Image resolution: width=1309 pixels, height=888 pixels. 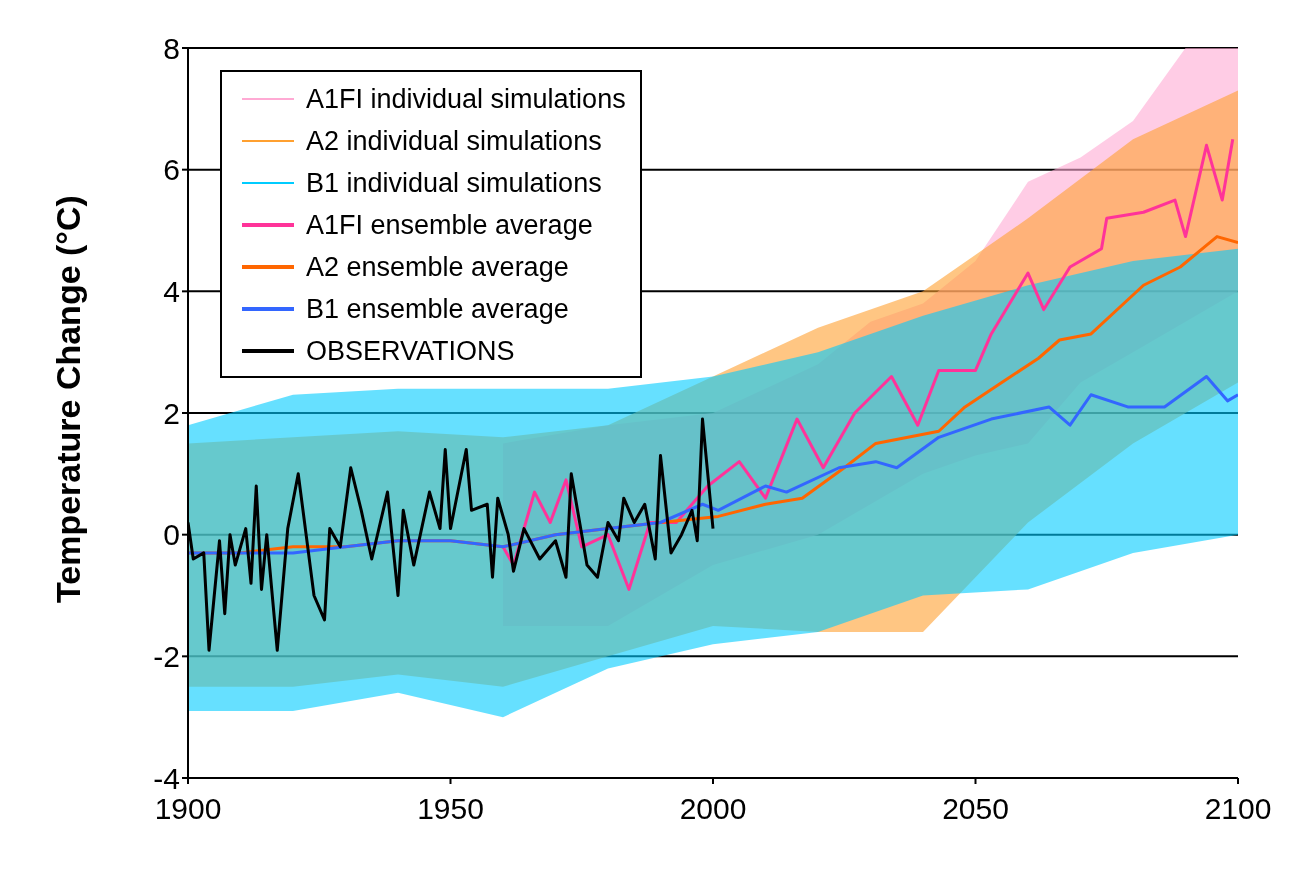 What do you see at coordinates (437, 267) in the screenshot?
I see `legend-label: A2 ensemble average` at bounding box center [437, 267].